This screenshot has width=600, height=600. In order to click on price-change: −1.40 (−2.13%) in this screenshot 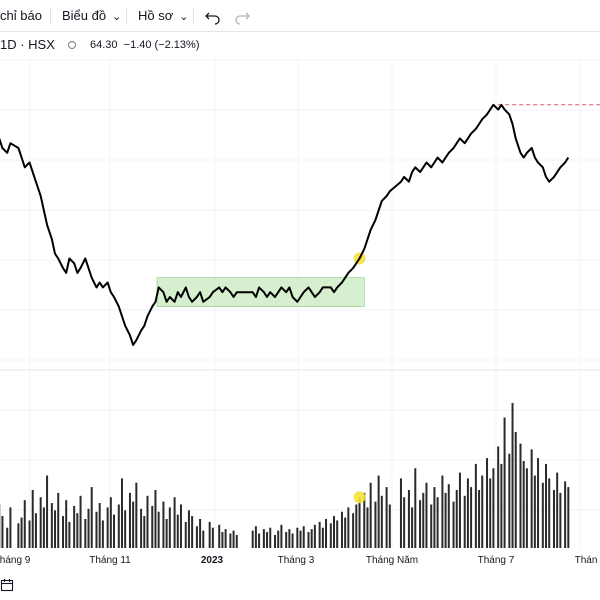, I will do `click(161, 45)`.